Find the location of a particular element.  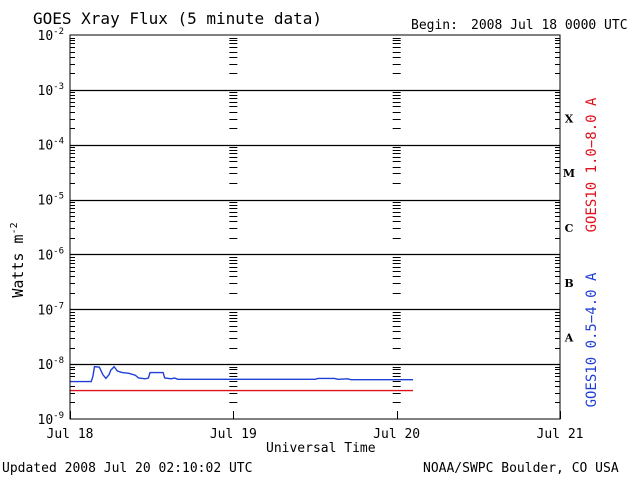

y-axis-label-text: Watts m is located at coordinates (18, 266).